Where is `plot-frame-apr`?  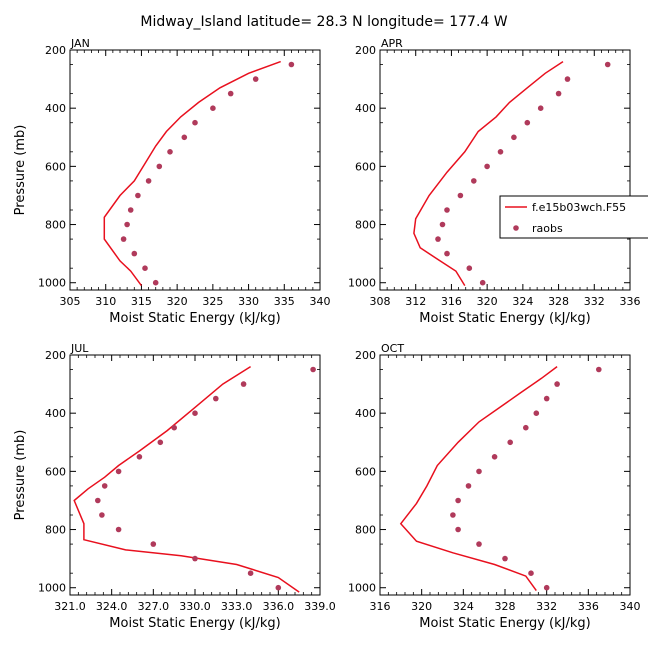
plot-frame-apr is located at coordinates (505, 170).